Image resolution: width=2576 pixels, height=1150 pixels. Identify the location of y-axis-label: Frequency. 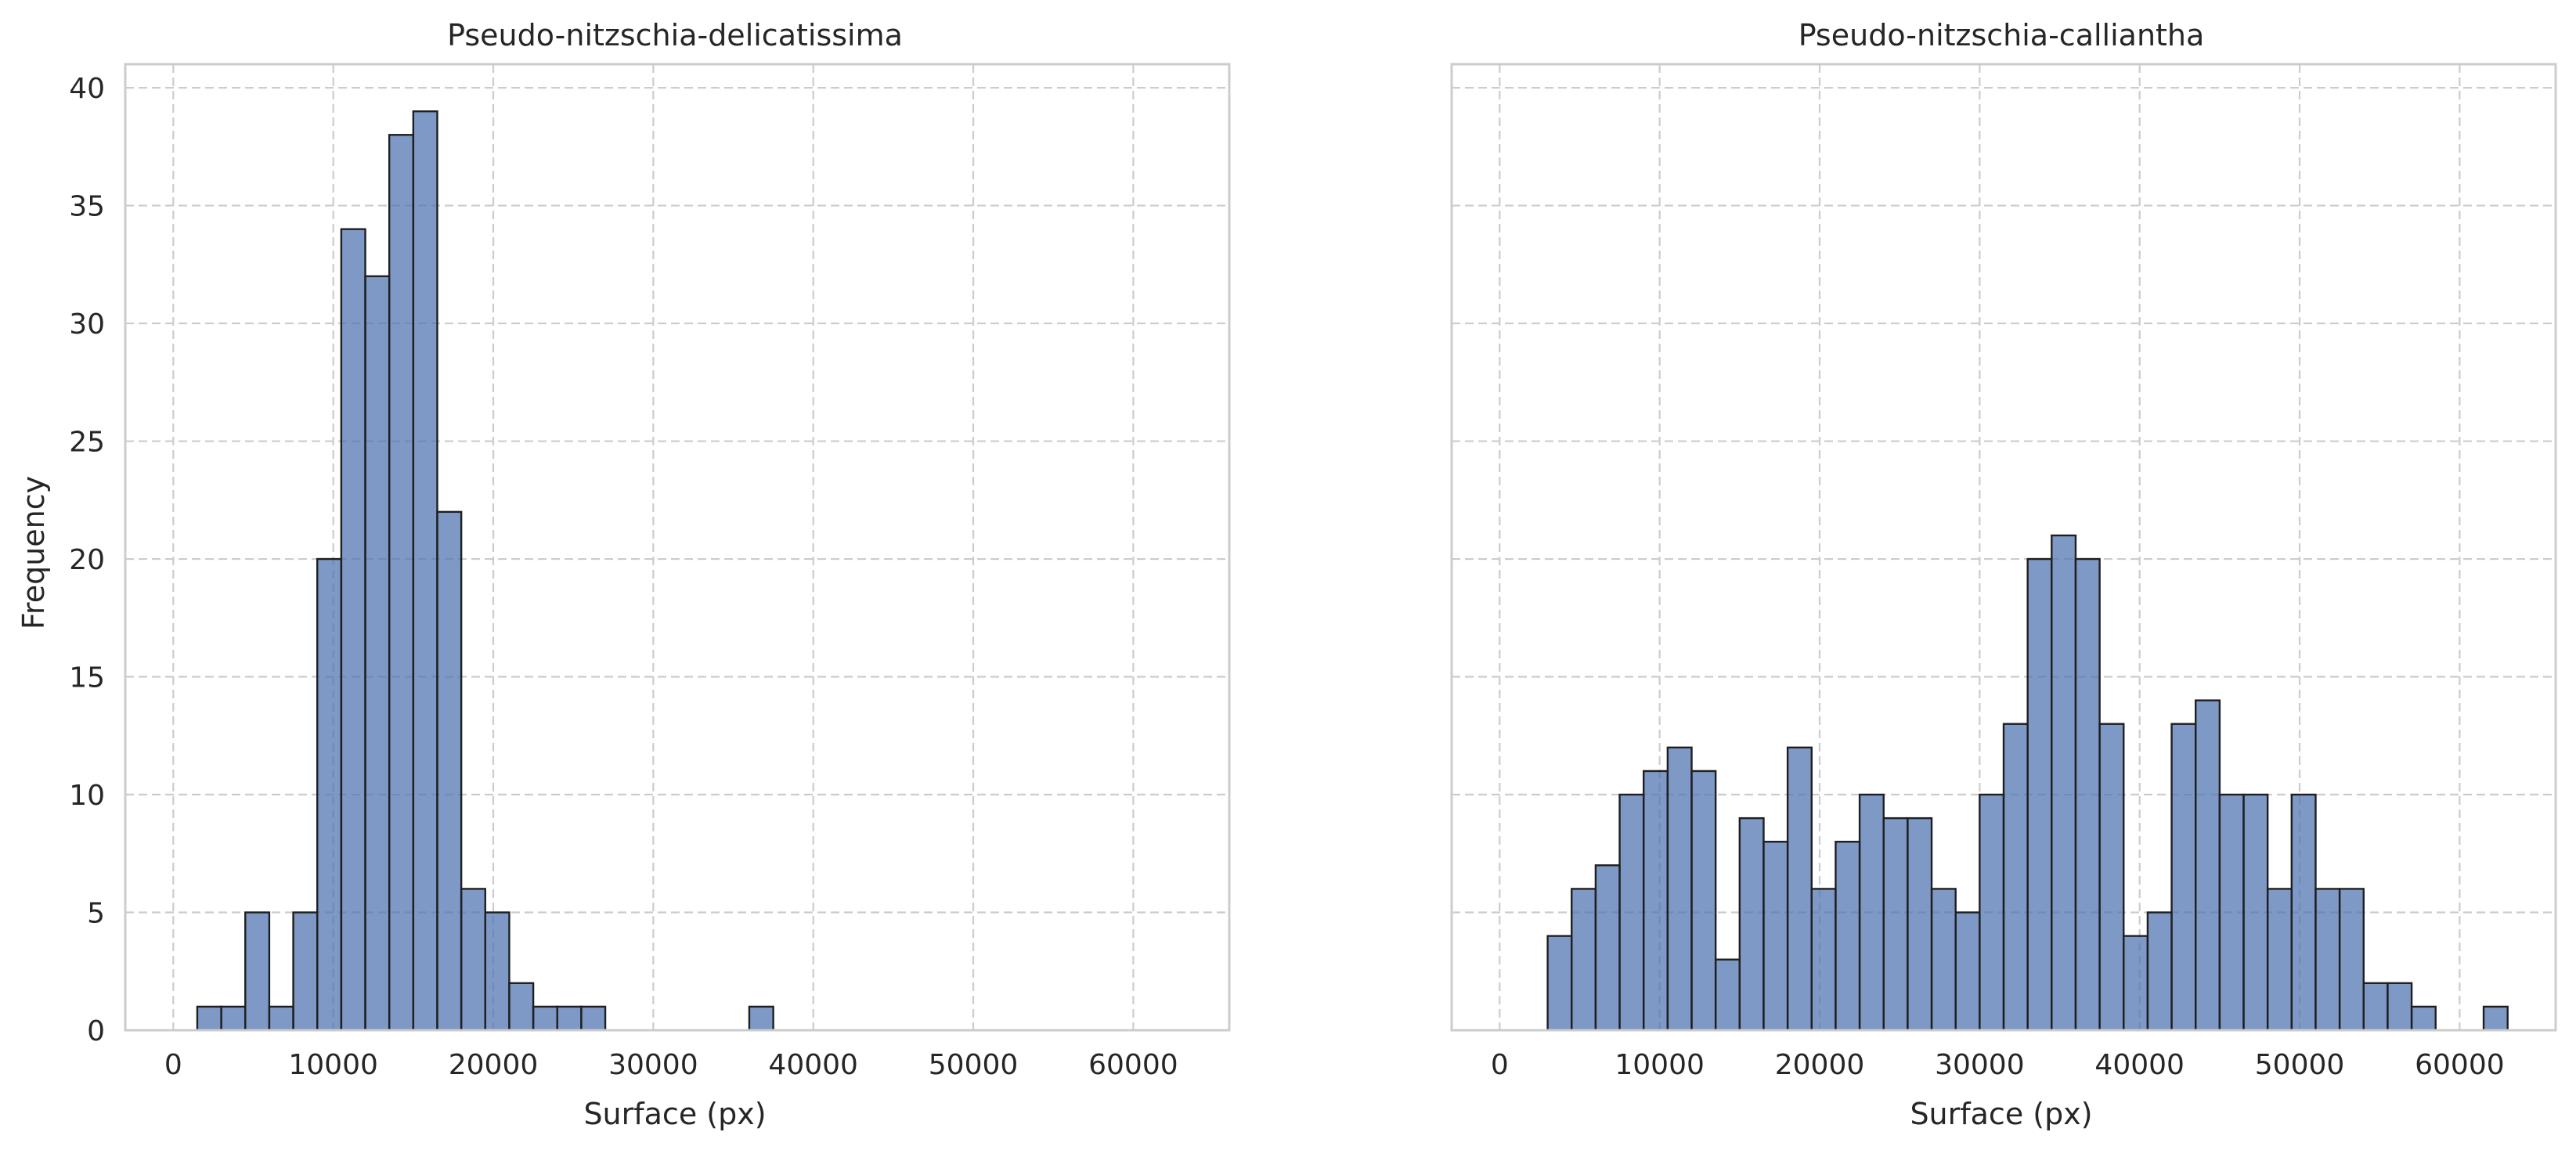
(33, 552).